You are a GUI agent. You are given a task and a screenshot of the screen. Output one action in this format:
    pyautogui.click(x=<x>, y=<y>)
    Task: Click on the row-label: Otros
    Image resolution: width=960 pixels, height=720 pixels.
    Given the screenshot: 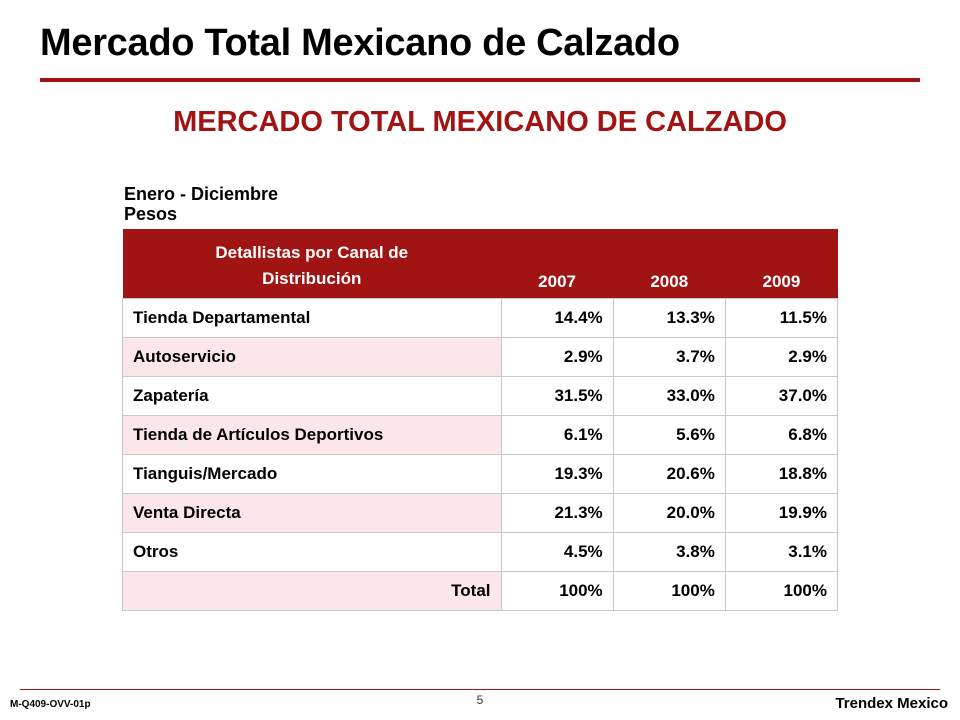 What is the action you would take?
    pyautogui.click(x=312, y=551)
    